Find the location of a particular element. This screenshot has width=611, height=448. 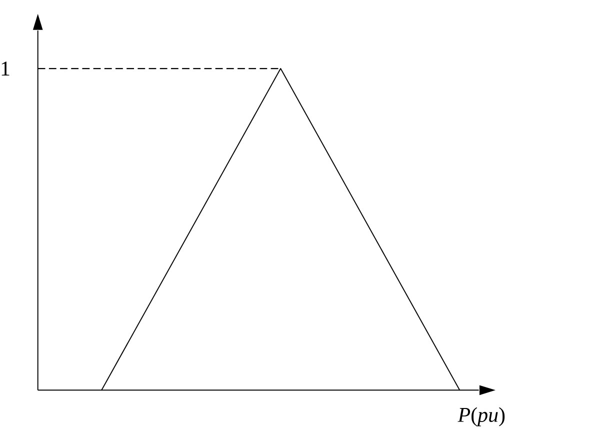

x-axis-title: P(pu) is located at coordinates (481, 416).